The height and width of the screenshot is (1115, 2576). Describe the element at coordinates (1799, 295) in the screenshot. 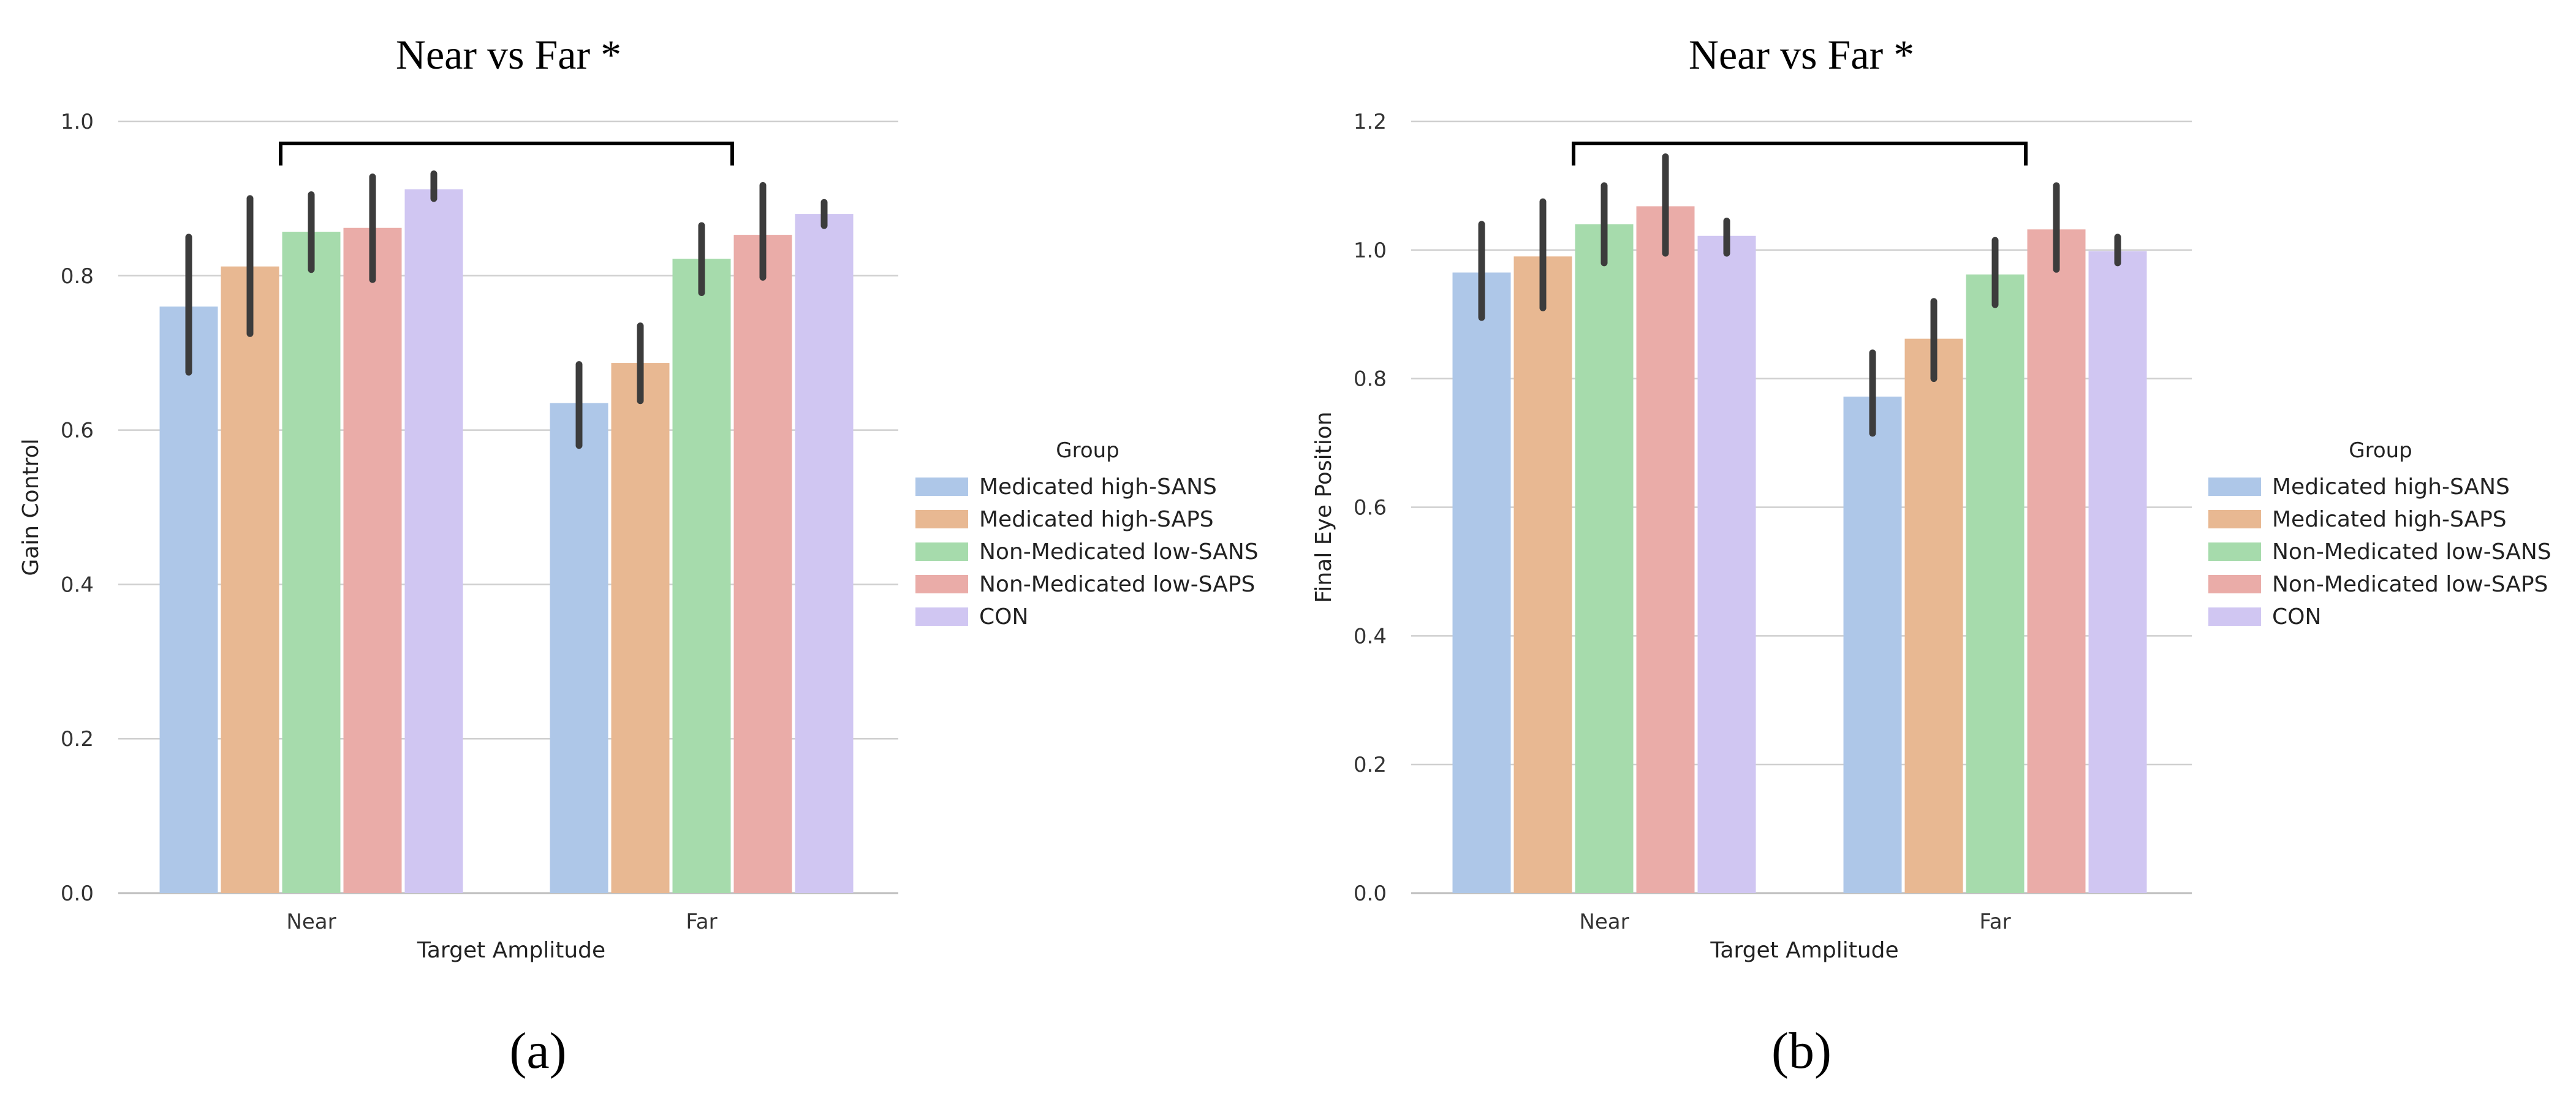

I see `error-bars-b` at that location.